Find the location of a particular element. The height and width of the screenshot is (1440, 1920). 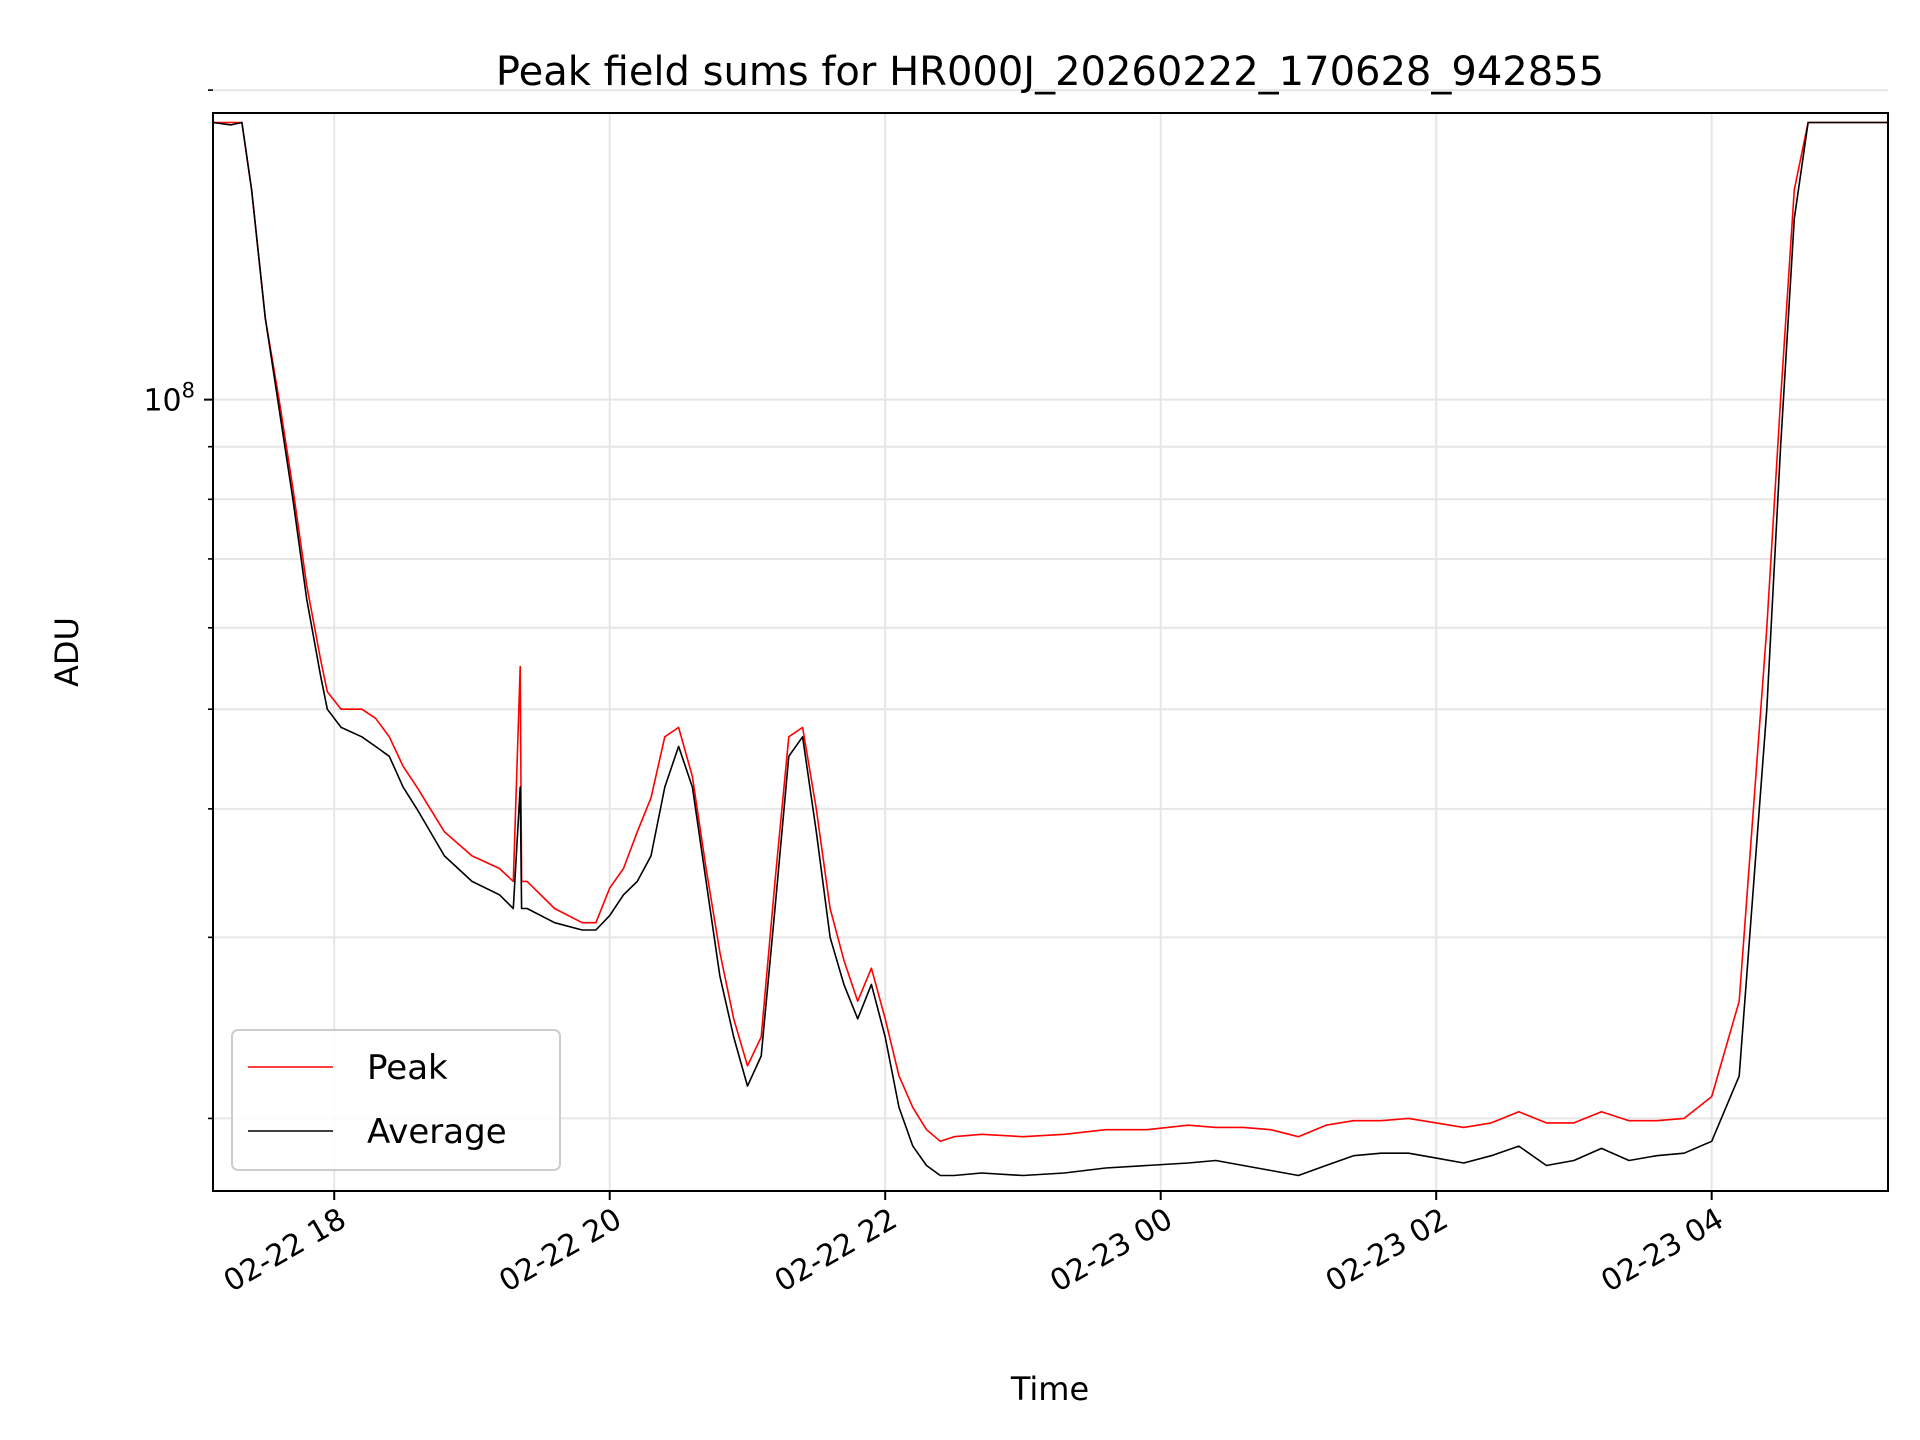

y-tick-label: 108 is located at coordinates (169, 399).